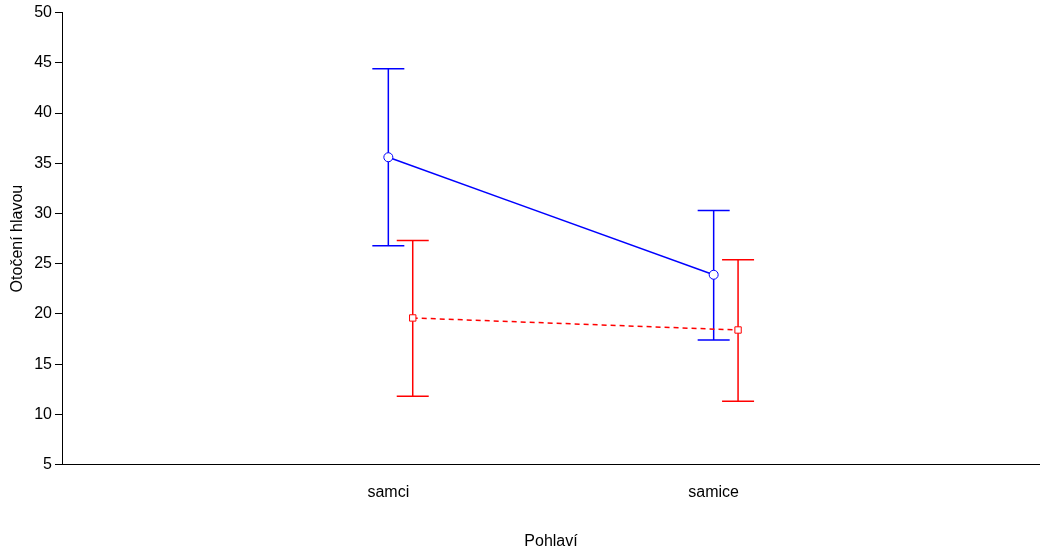 The image size is (1049, 559). Describe the element at coordinates (43, 62) in the screenshot. I see `y-tick-label: 45` at that location.